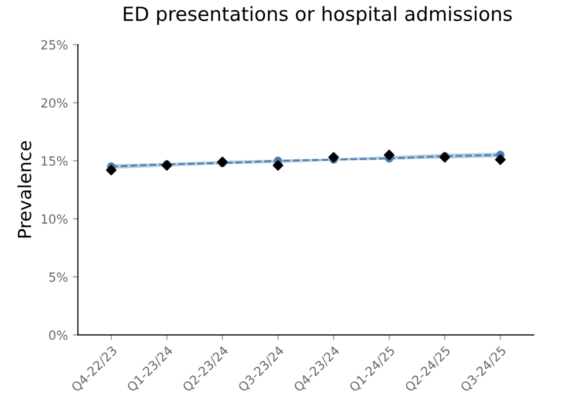 Image resolution: width=577 pixels, height=406 pixels. Describe the element at coordinates (54, 103) in the screenshot. I see `y-tick-label: 20%` at that location.